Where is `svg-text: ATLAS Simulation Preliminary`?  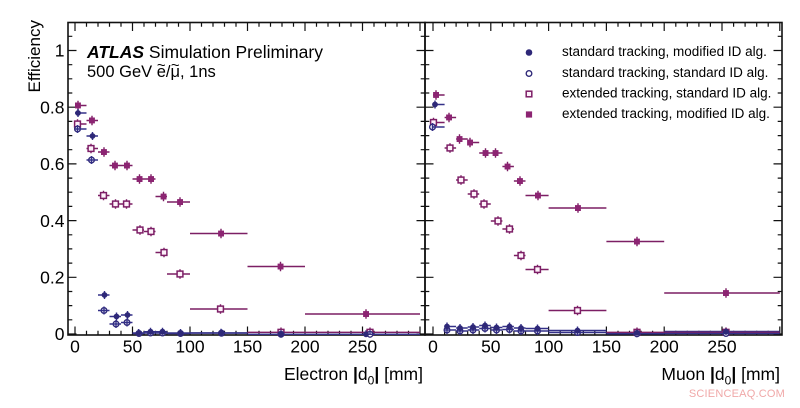
svg-text: ATLAS Simulation Preliminary is located at coordinates (204, 52).